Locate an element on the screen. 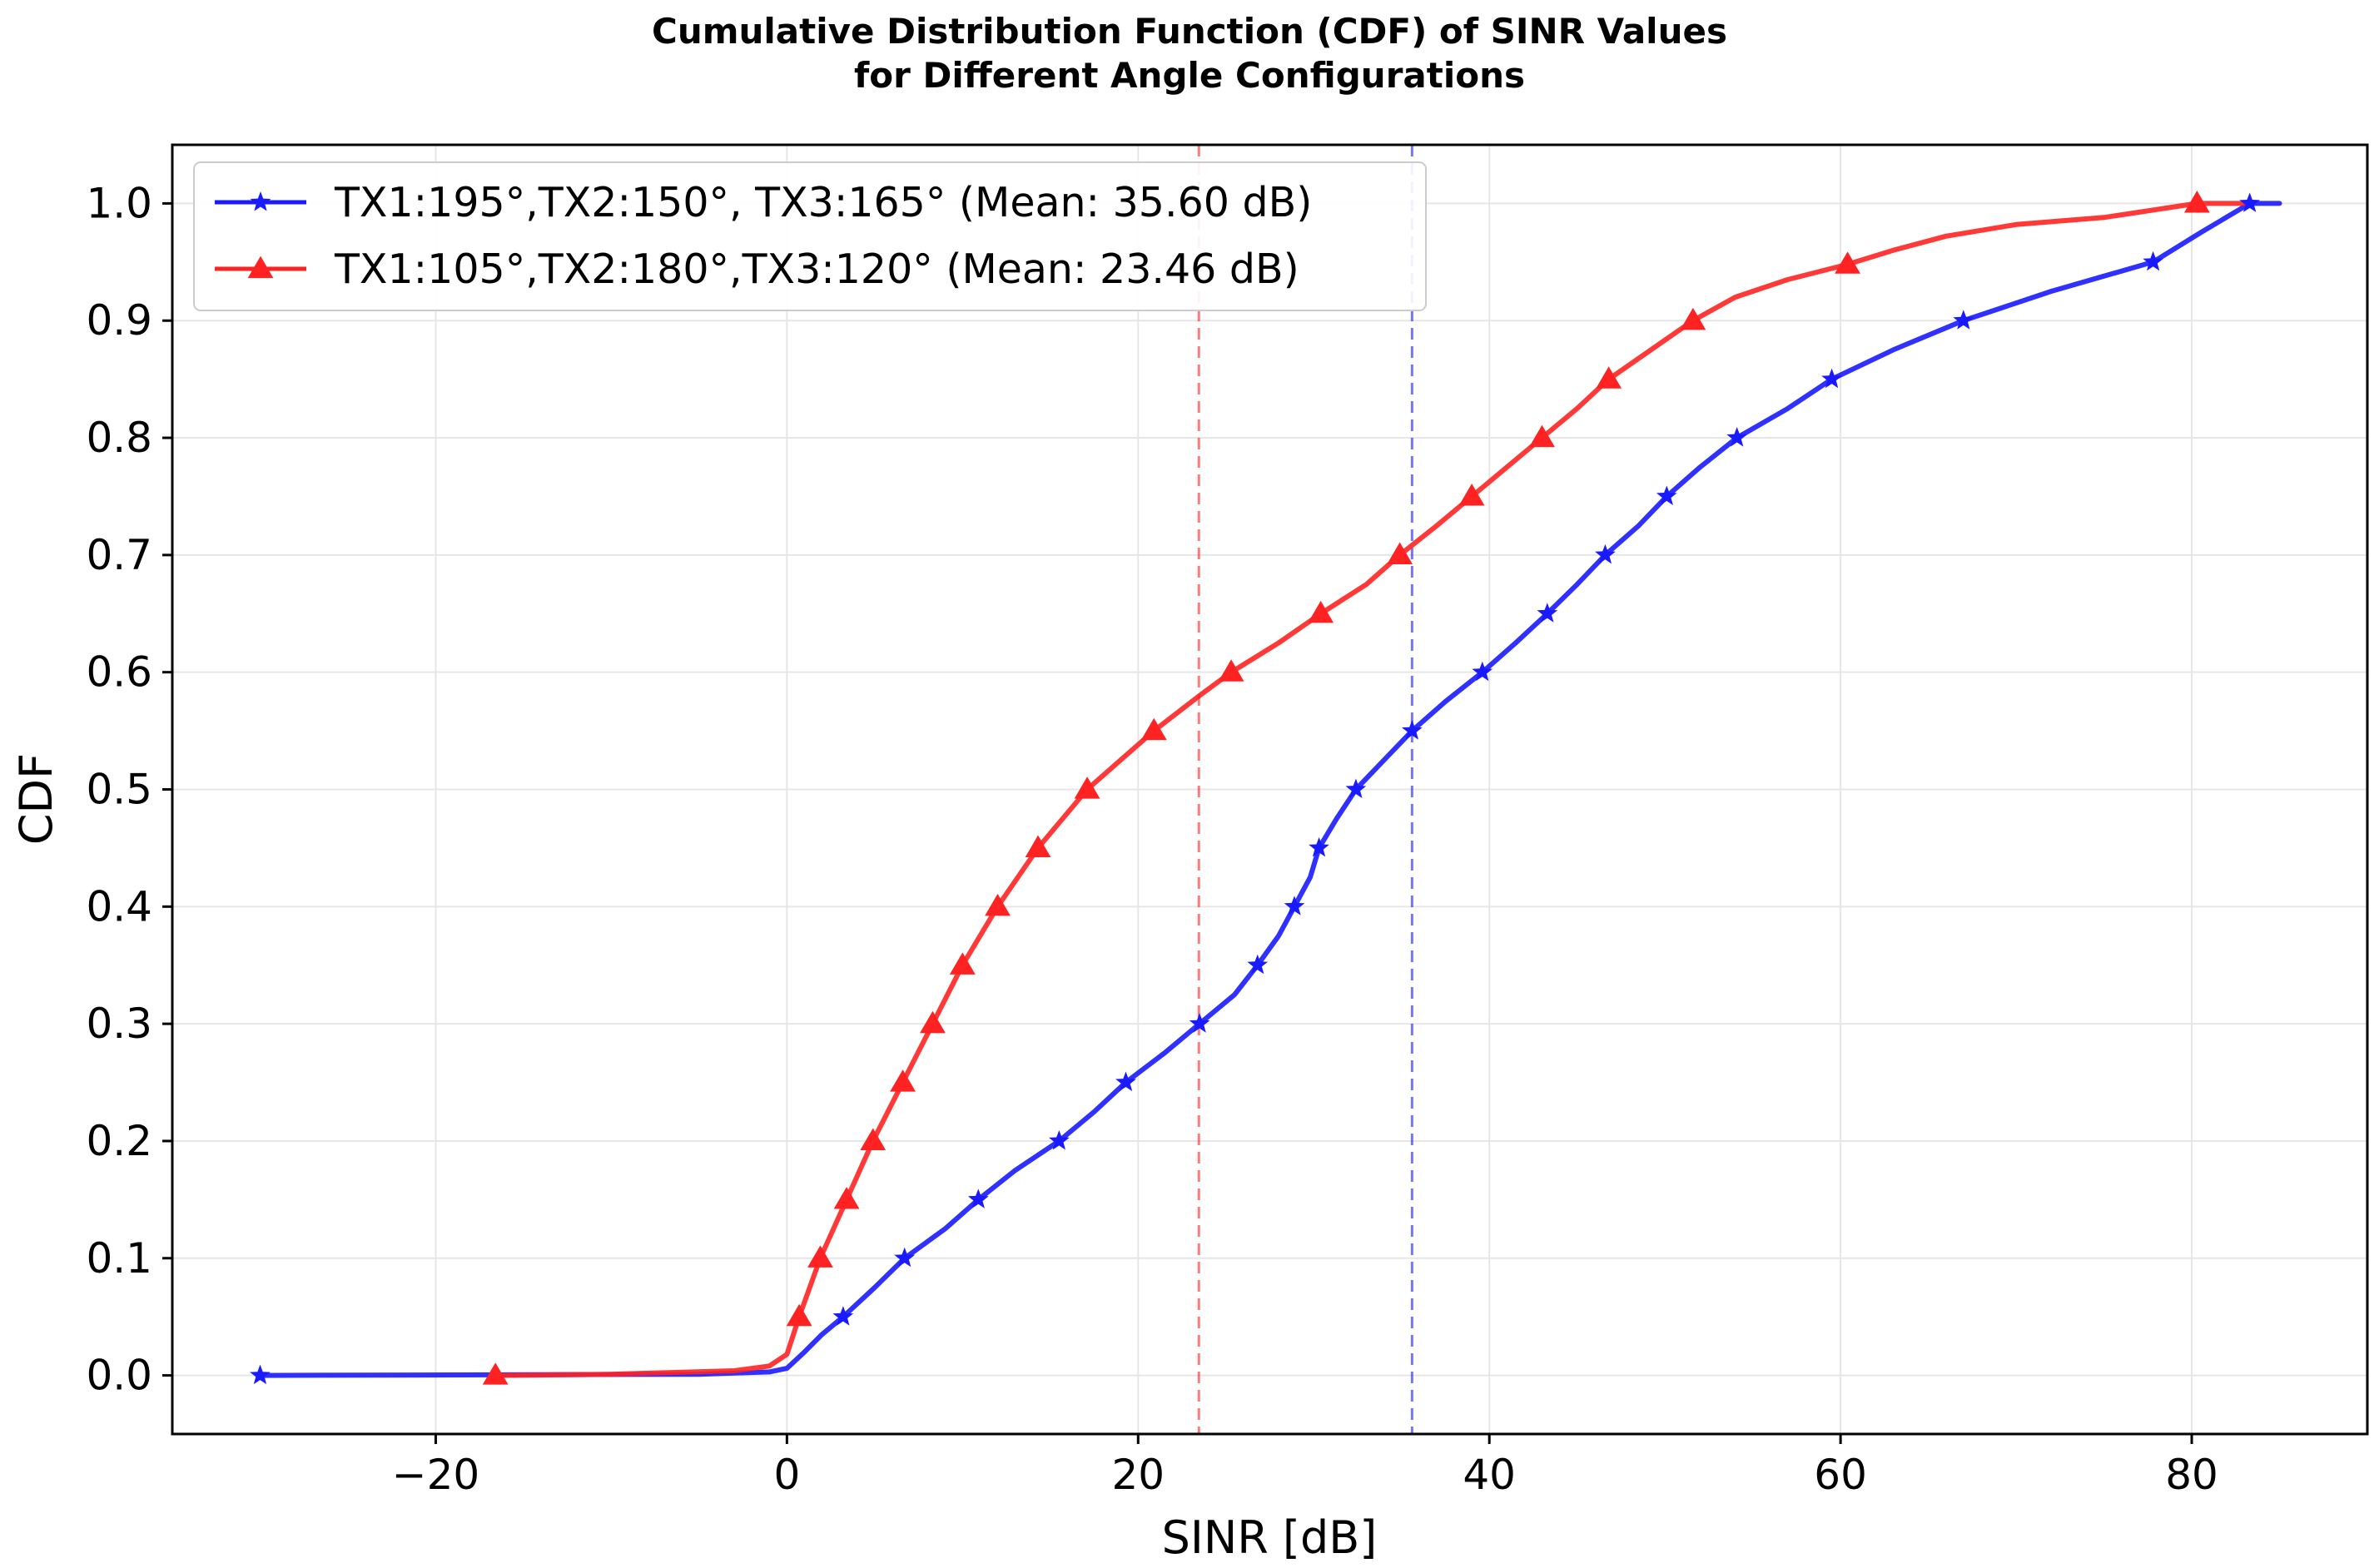 The image size is (2379, 1568). chart-title-line-2: for Different Angle Configurations is located at coordinates (1189, 75).